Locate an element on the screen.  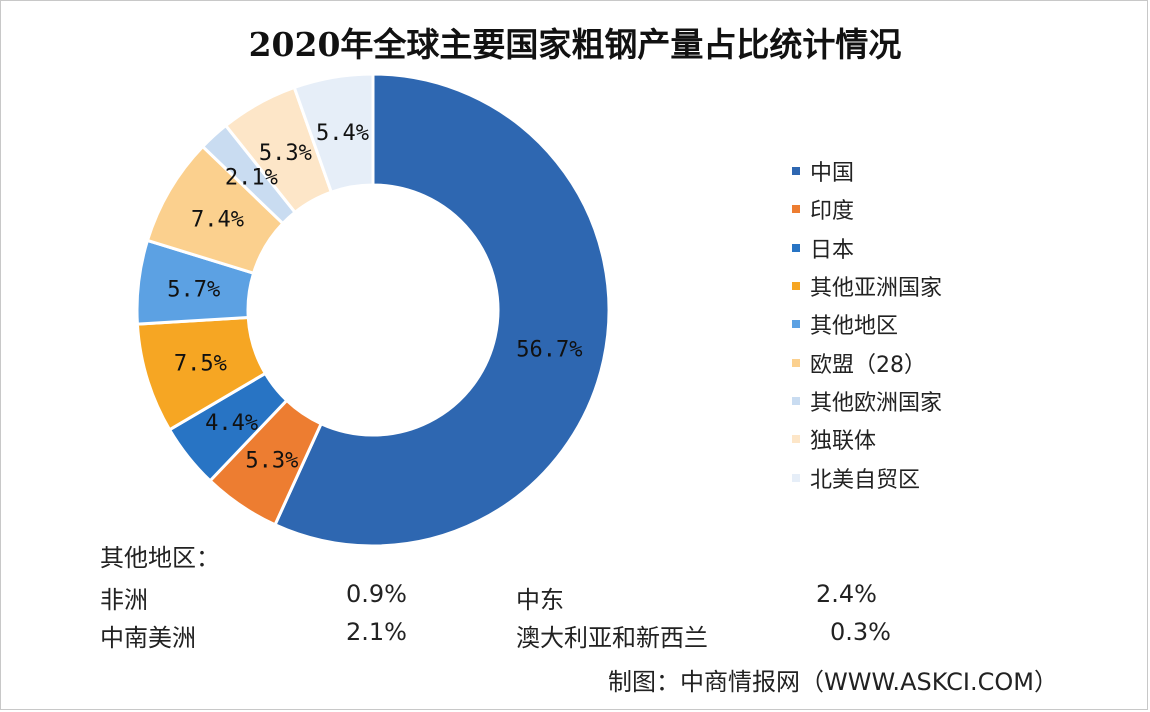
legend-label: 其他欧洲国家 is located at coordinates (876, 403).